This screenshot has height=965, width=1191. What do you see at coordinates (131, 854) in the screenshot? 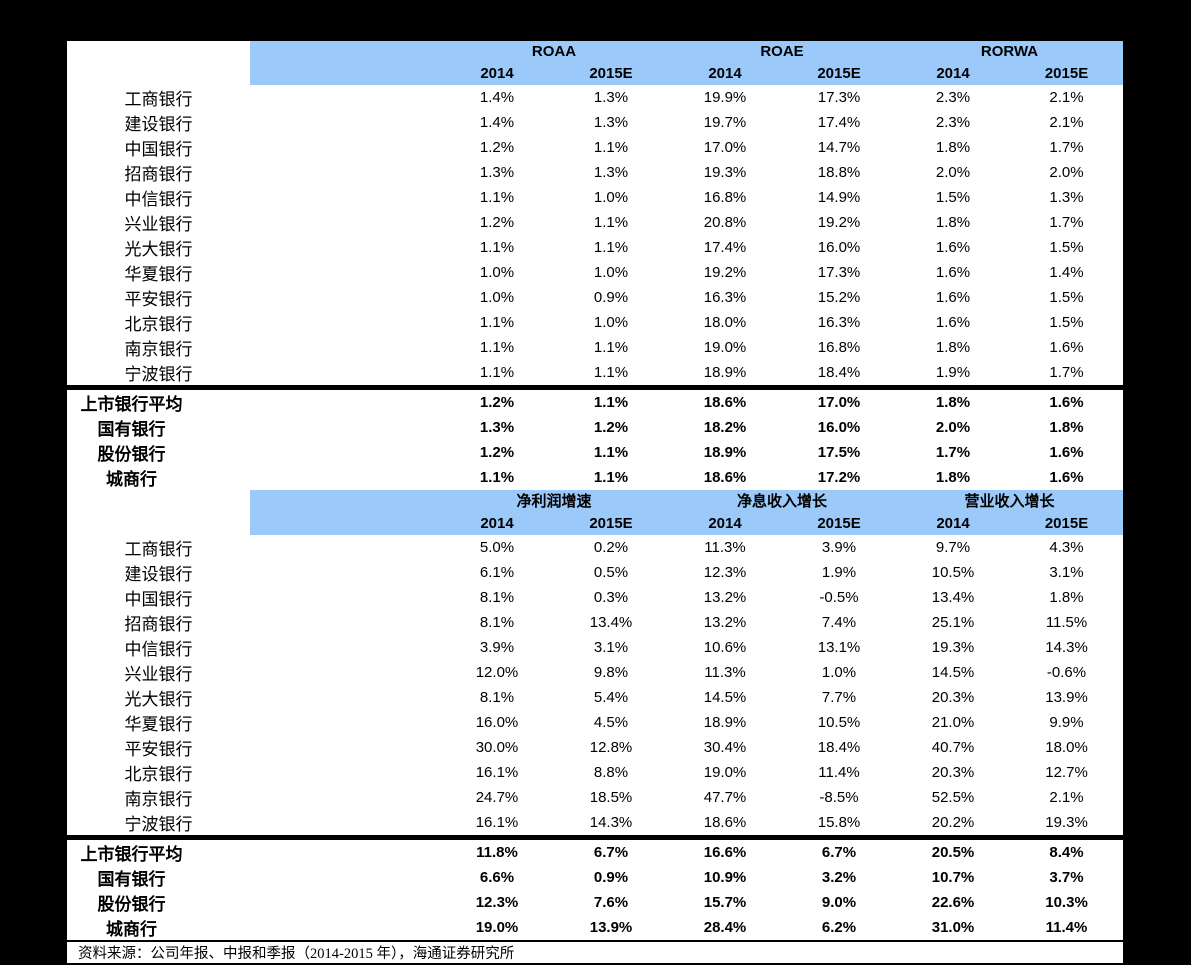
I see `bank-label: 上市银行平均` at bounding box center [131, 854].